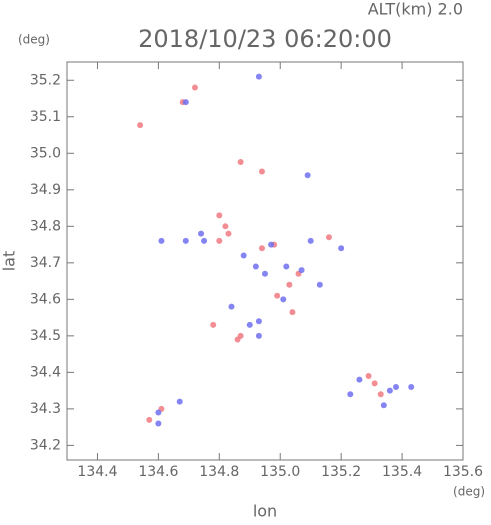  Describe the element at coordinates (45, 153) in the screenshot. I see `y-tick-label: 35.0` at that location.